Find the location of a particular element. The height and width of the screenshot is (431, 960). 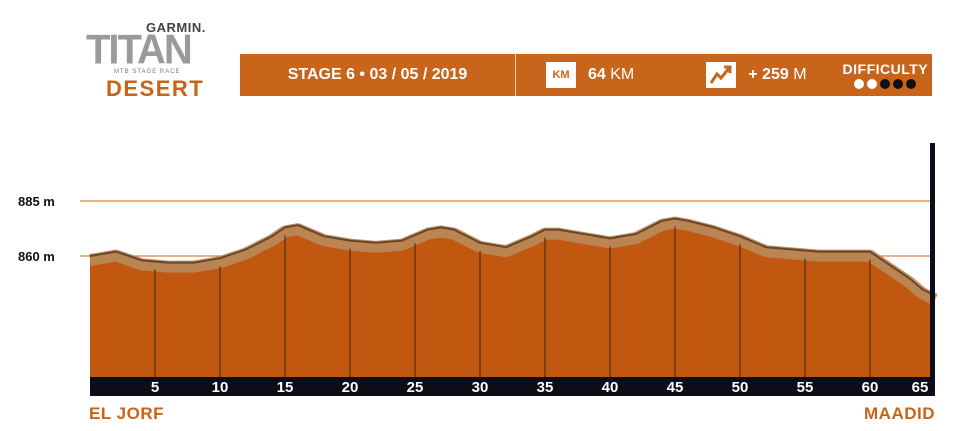

x-tick-label: 15 is located at coordinates (285, 387).